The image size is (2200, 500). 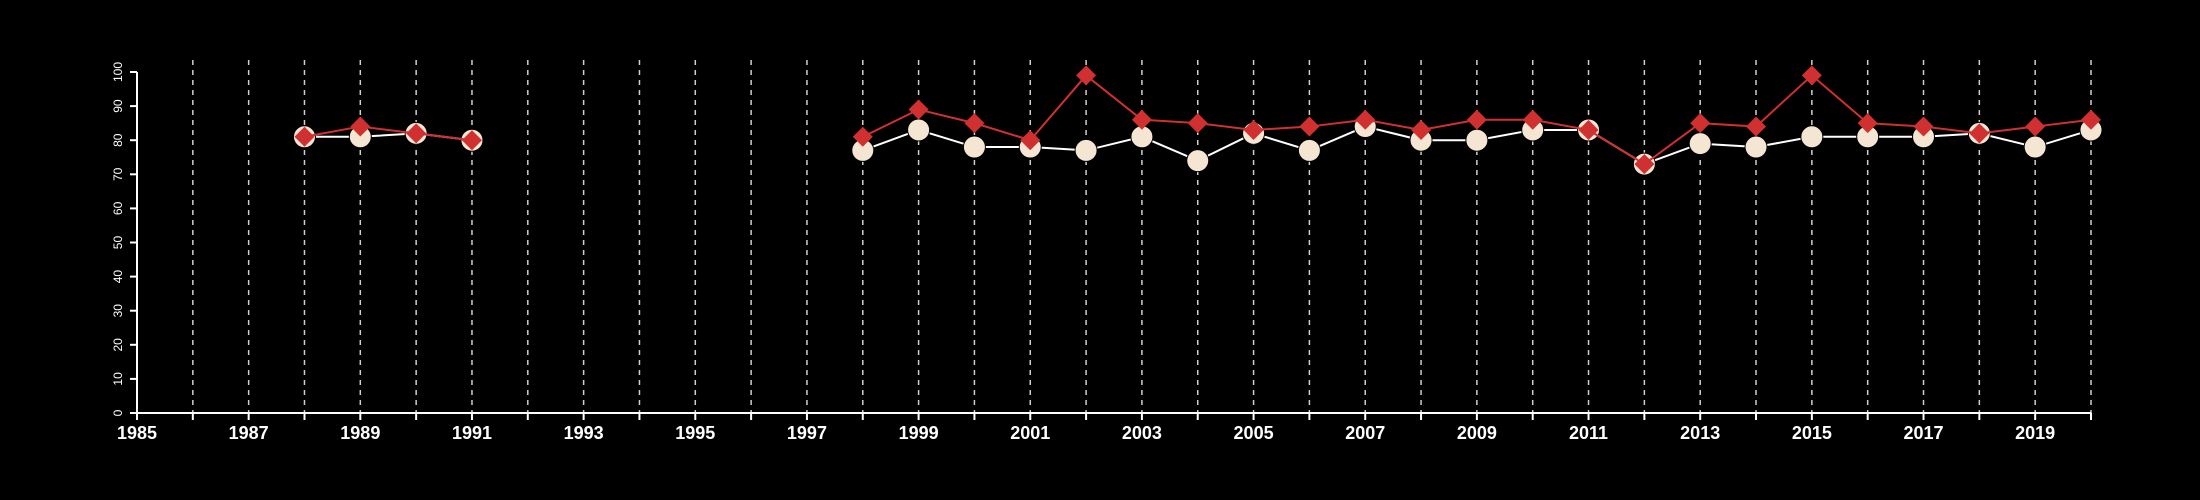 I want to click on x-tick-label: 1991, so click(x=472, y=433).